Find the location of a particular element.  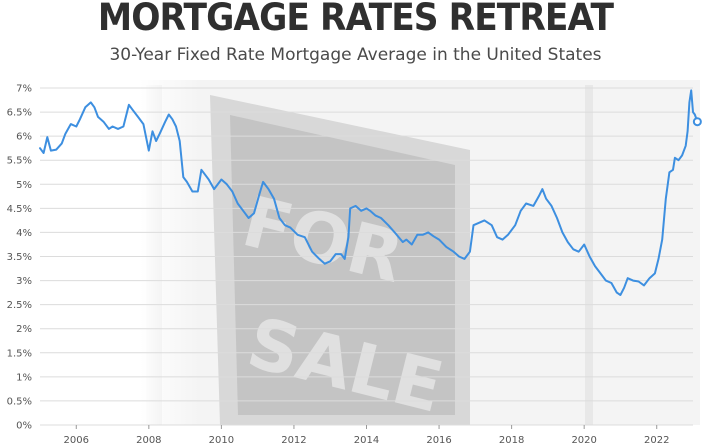

endpoint-marker is located at coordinates (697, 122).